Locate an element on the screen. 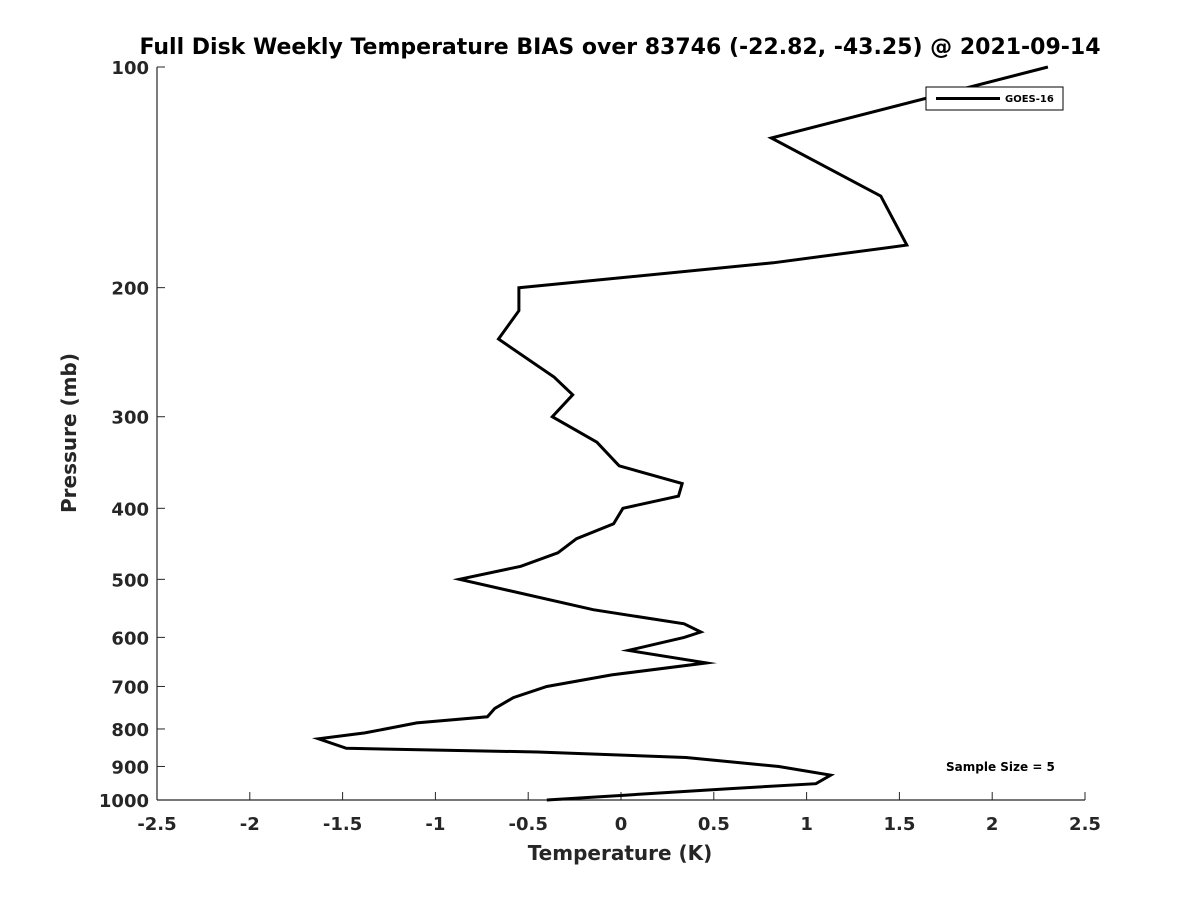 Image resolution: width=1200 pixels, height=900 pixels. x-tick-label: 1 is located at coordinates (806, 824).